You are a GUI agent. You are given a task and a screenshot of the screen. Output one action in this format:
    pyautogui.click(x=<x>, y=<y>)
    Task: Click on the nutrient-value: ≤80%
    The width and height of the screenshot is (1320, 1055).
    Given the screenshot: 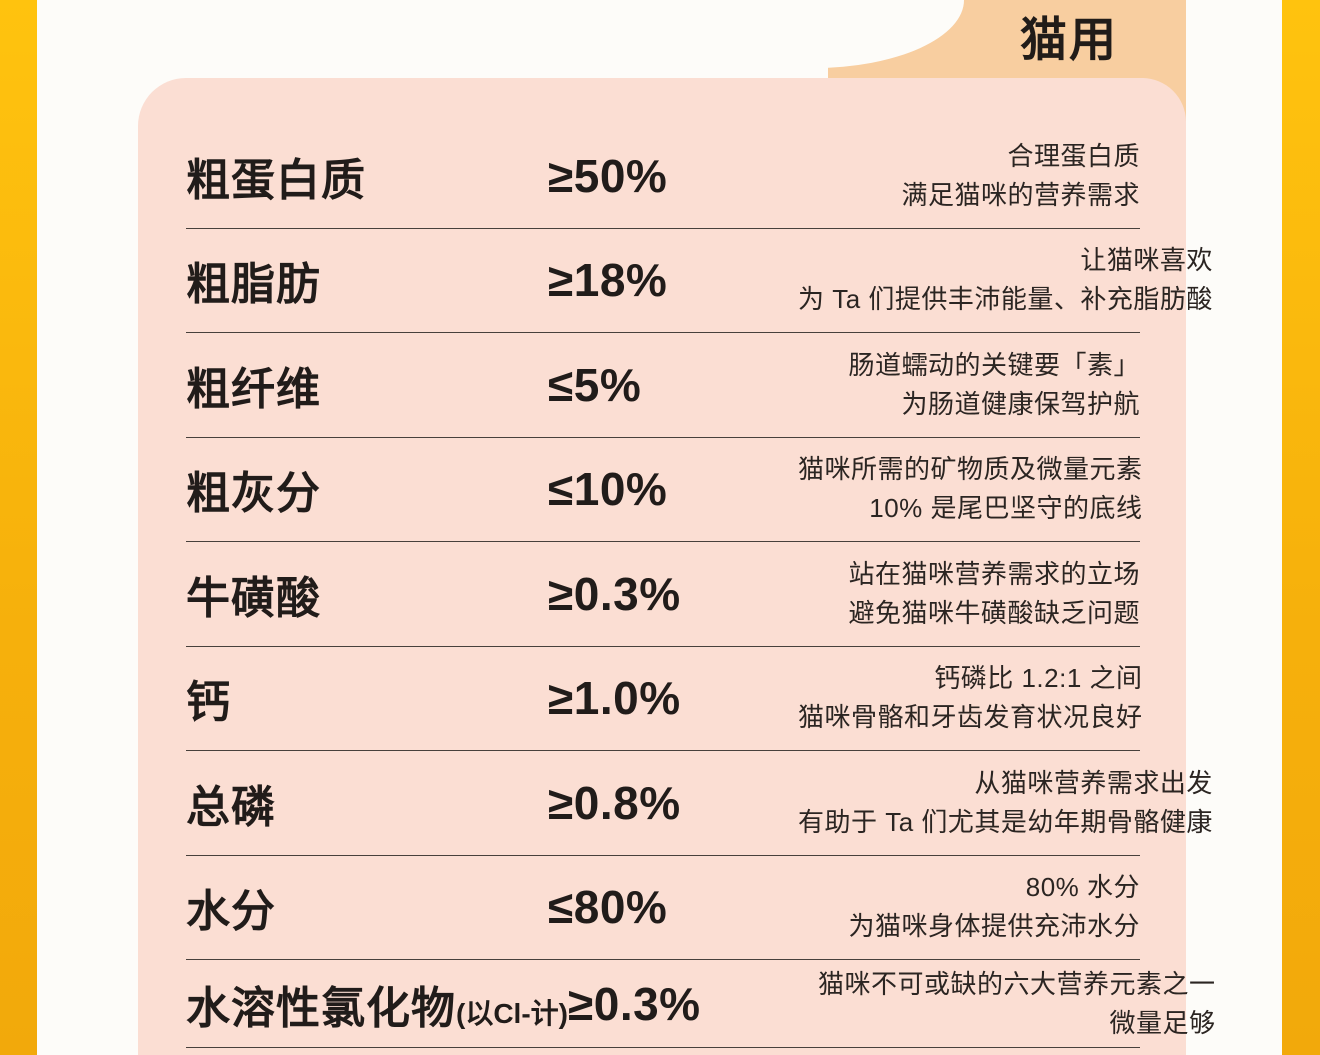 What is the action you would take?
    pyautogui.click(x=608, y=907)
    